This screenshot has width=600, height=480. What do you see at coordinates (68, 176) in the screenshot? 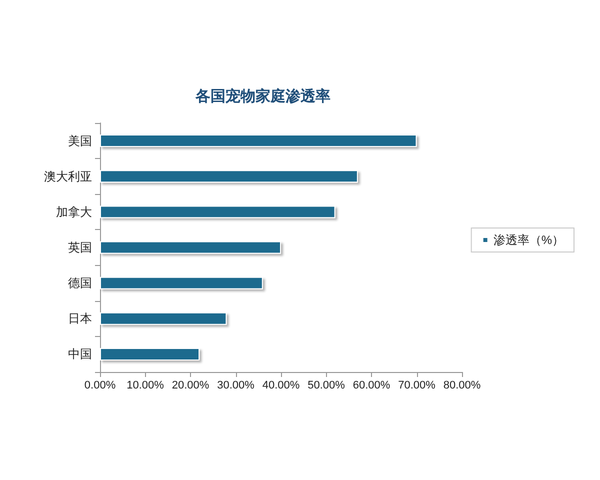
I see `y-tick-label: 澳大利亚` at bounding box center [68, 176].